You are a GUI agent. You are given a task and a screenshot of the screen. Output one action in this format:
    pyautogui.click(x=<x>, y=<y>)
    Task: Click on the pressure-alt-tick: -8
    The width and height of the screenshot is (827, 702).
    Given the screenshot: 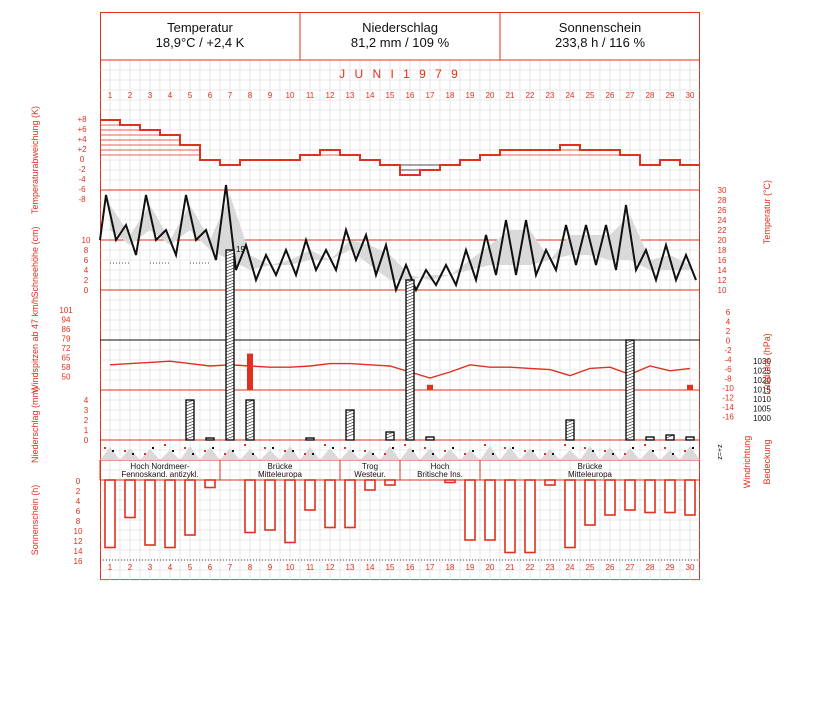 What is the action you would take?
    pyautogui.click(x=728, y=379)
    